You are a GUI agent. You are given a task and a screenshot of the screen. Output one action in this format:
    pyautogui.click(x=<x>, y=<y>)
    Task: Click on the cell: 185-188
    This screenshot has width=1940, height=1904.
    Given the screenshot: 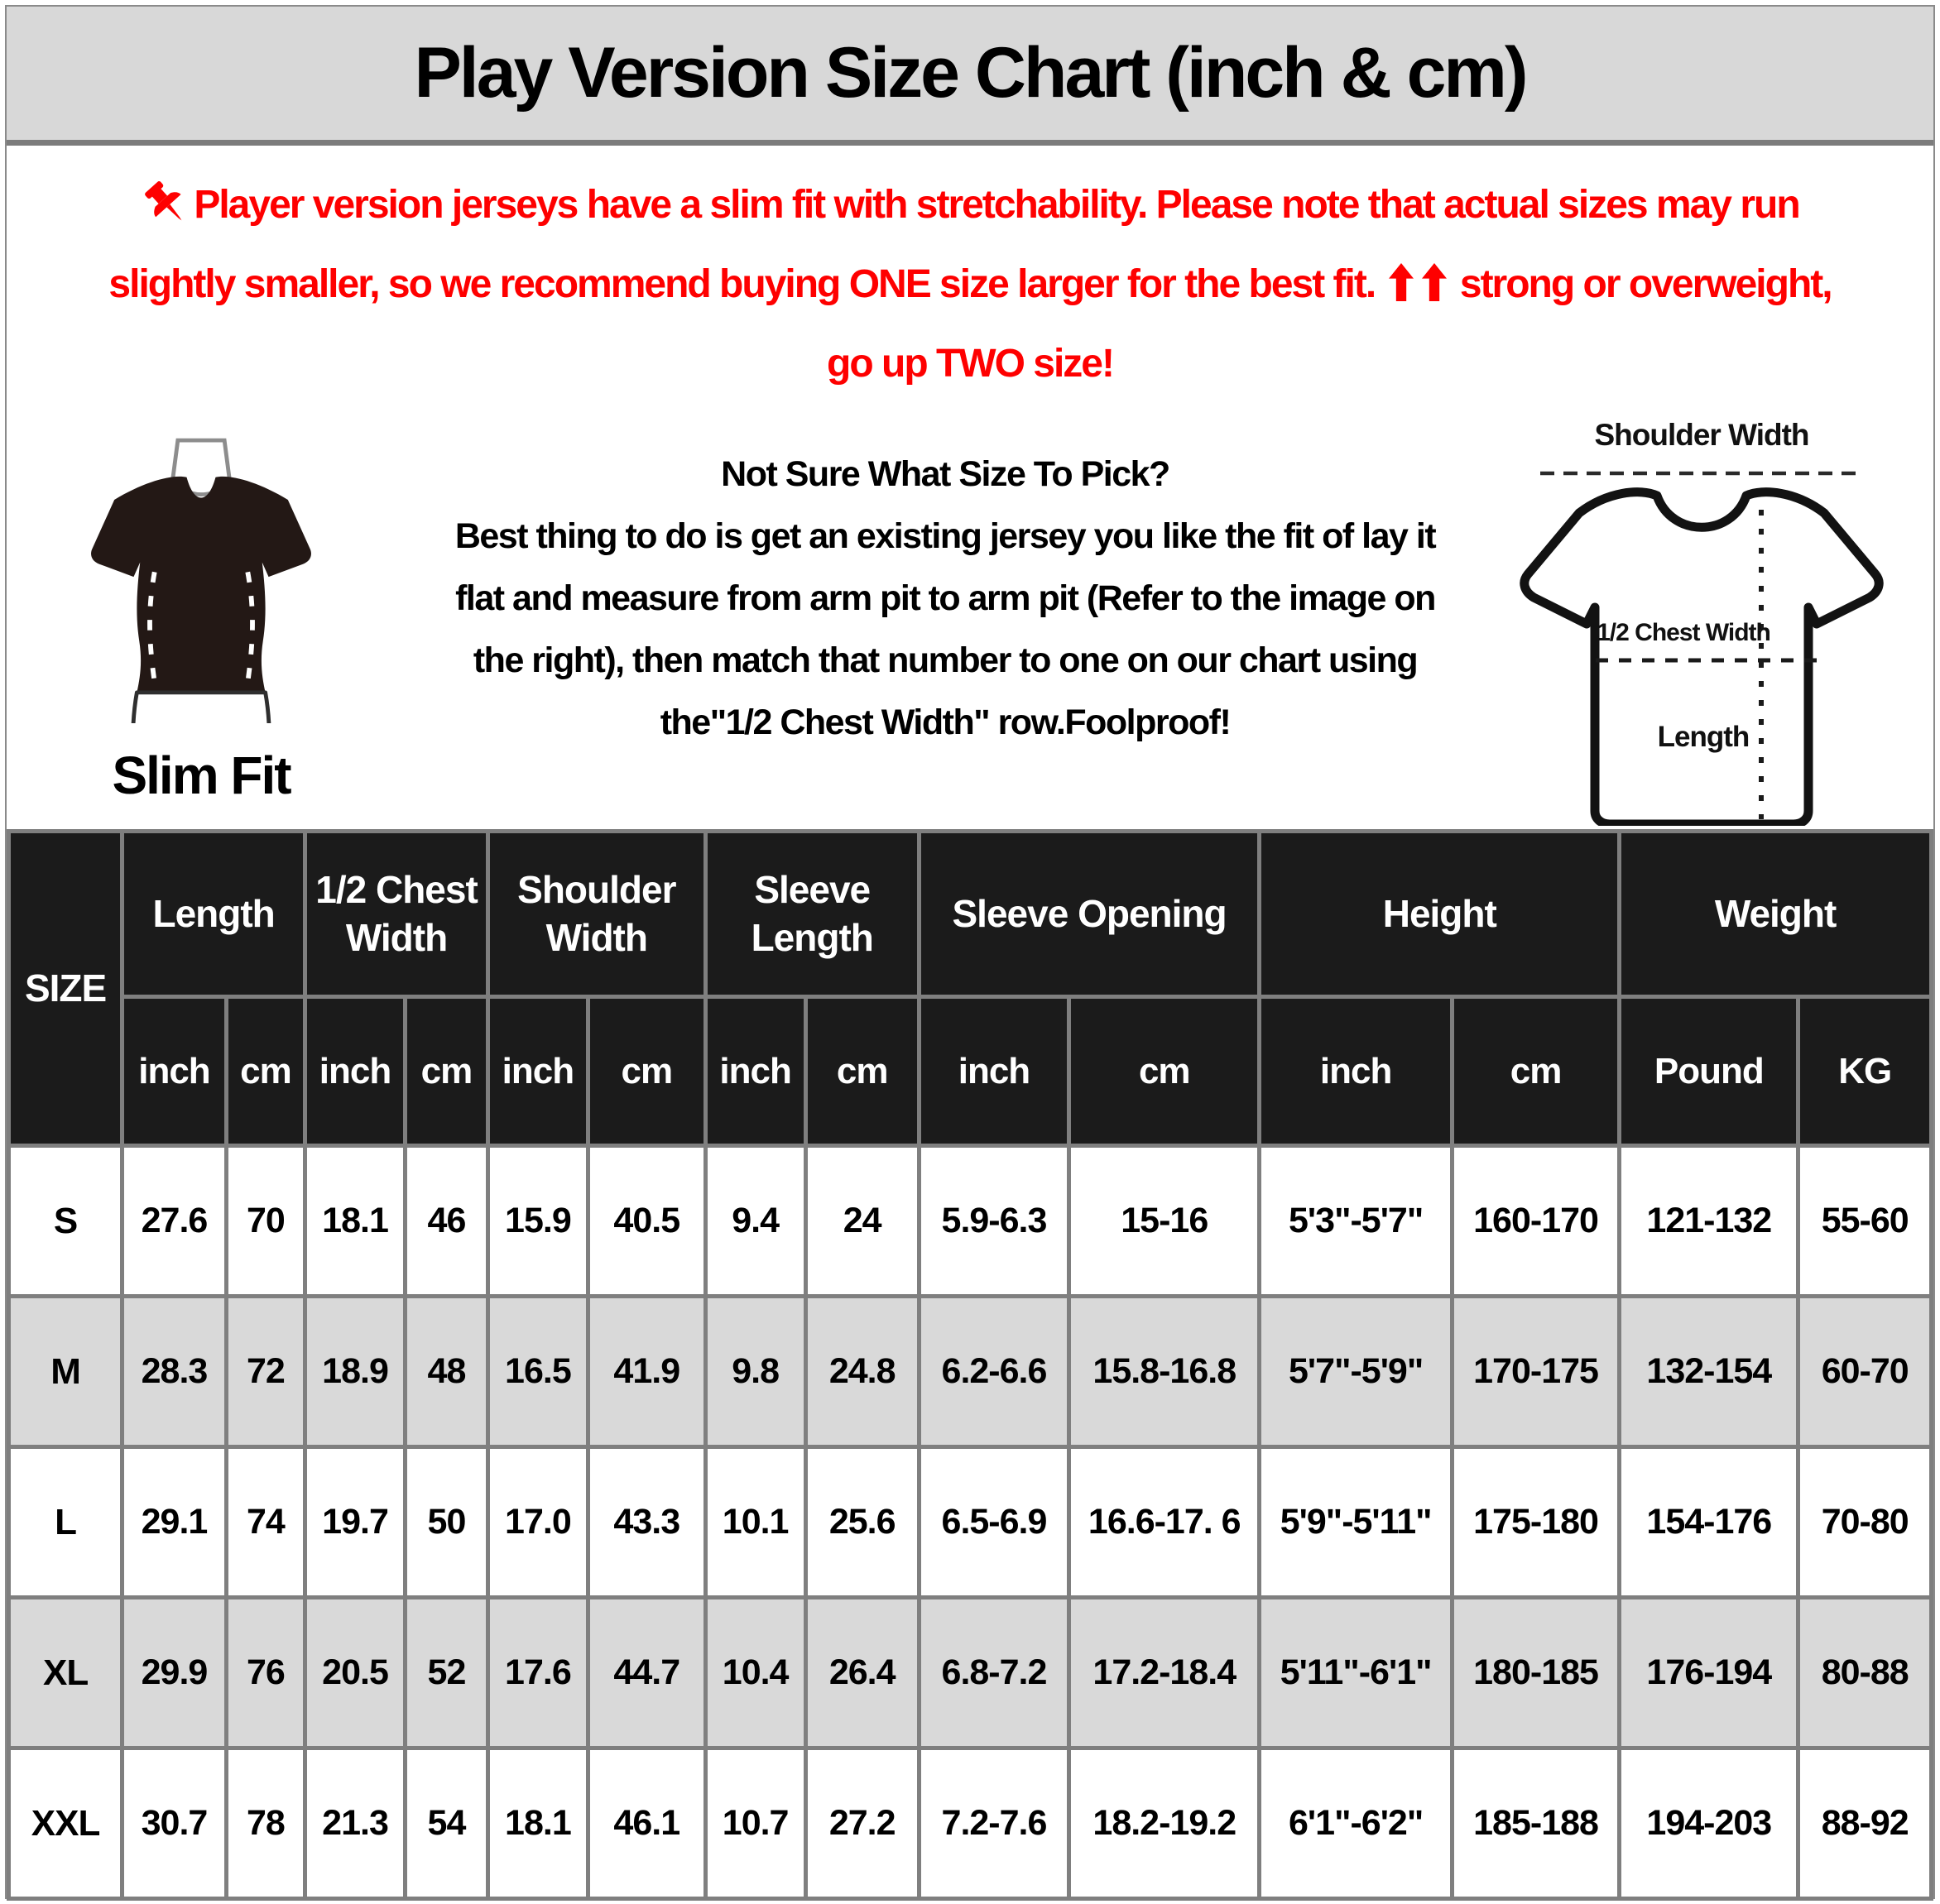 What is the action you would take?
    pyautogui.click(x=1535, y=1823)
    